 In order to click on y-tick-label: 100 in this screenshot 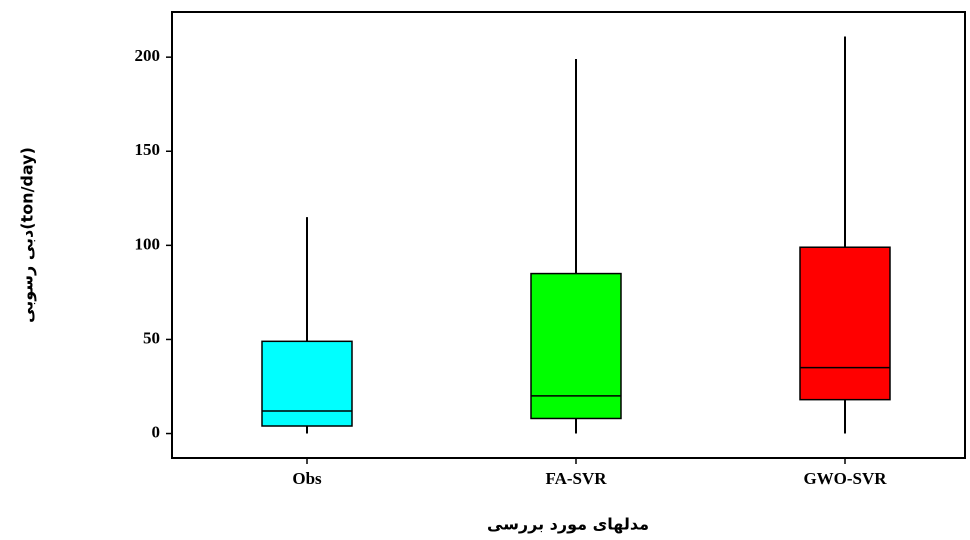, I will do `click(148, 243)`.